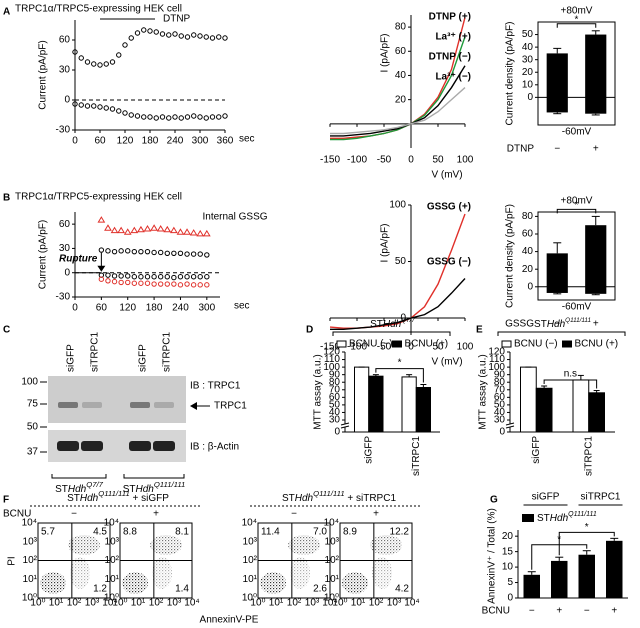 The height and width of the screenshot is (628, 640). Describe the element at coordinates (528, 84) in the screenshot. I see `y-tick-label: 10` at that location.